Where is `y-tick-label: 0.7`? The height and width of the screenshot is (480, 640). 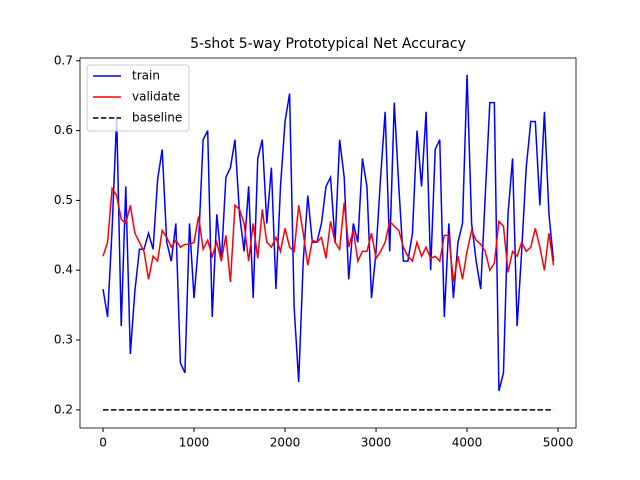
y-tick-label: 0.7 is located at coordinates (63, 60).